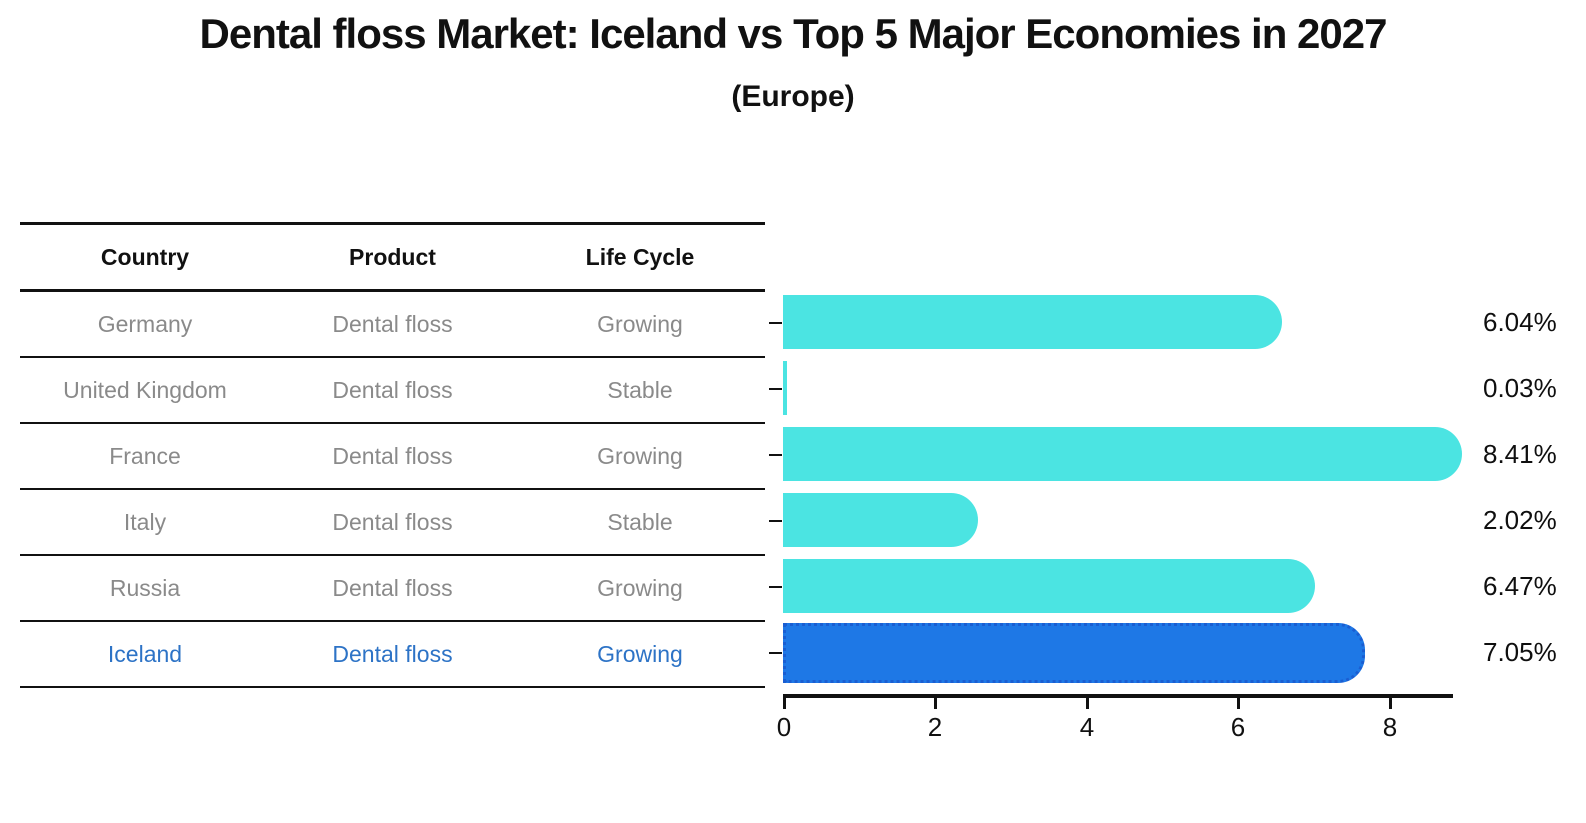 This screenshot has width=1586, height=823. What do you see at coordinates (785, 388) in the screenshot?
I see `bar-united-kingdom` at bounding box center [785, 388].